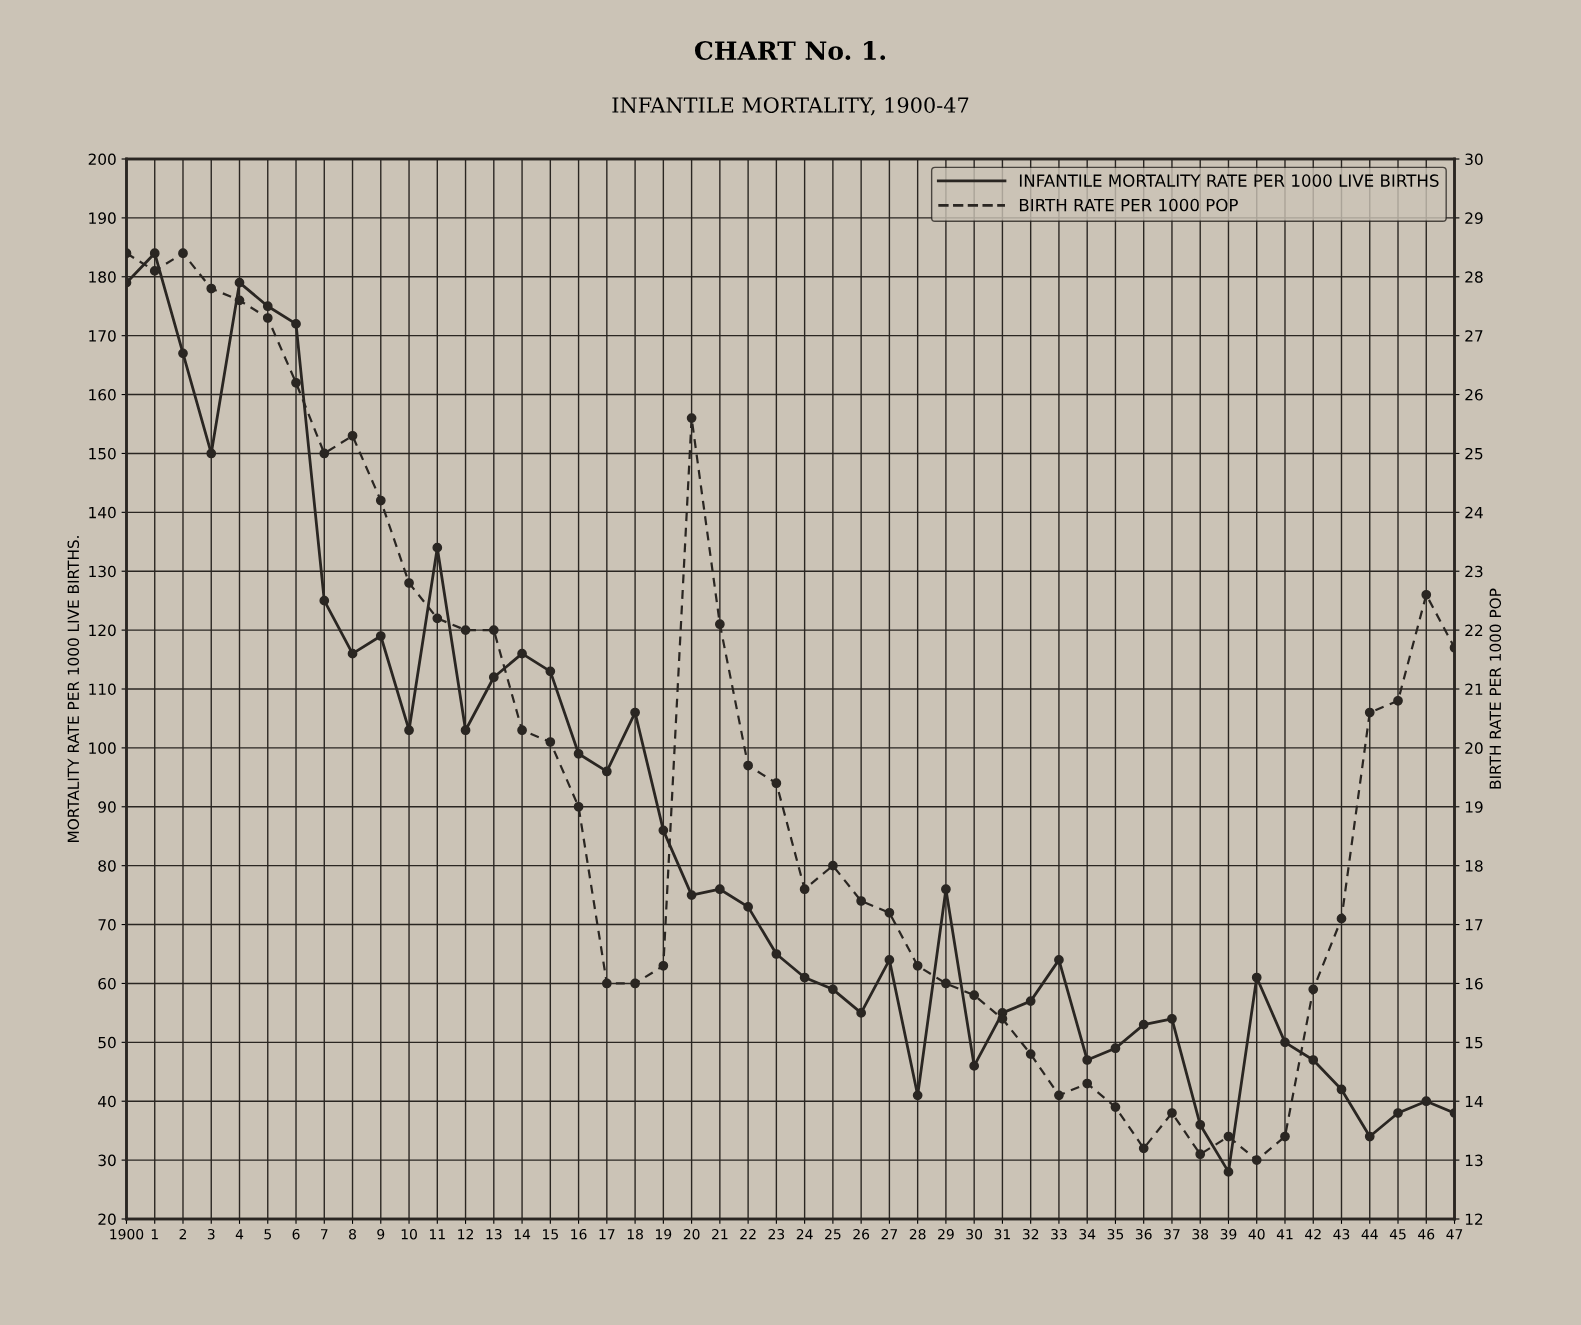  What do you see at coordinates (776, 1234) in the screenshot?
I see `x-tick-label: 23` at bounding box center [776, 1234].